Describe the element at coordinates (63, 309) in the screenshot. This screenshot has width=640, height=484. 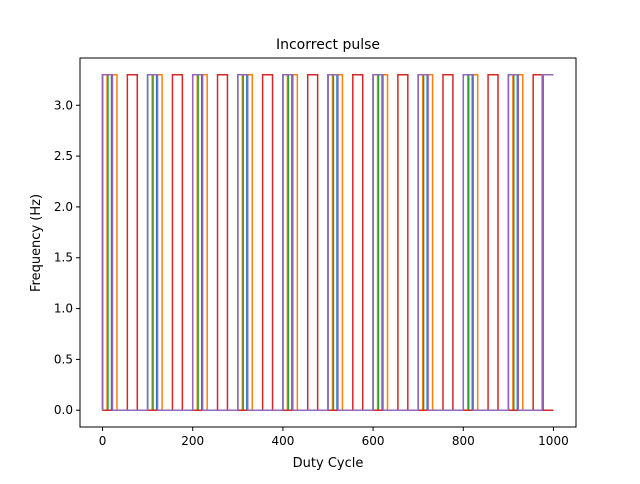
I see `y-tick-label: 1.0` at that location.